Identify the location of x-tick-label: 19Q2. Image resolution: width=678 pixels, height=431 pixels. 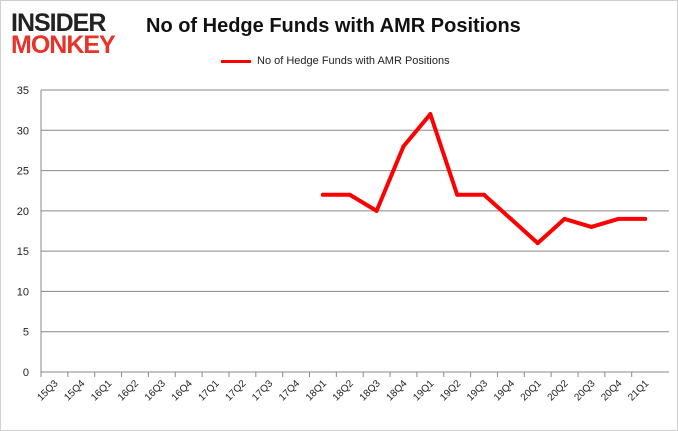
(450, 390).